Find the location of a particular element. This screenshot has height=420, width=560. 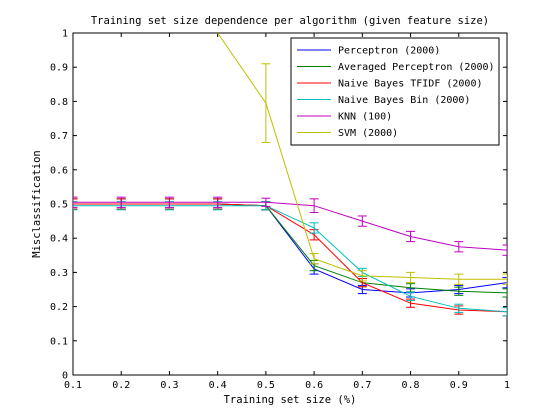

x-tick-label: 0.5 is located at coordinates (266, 385).